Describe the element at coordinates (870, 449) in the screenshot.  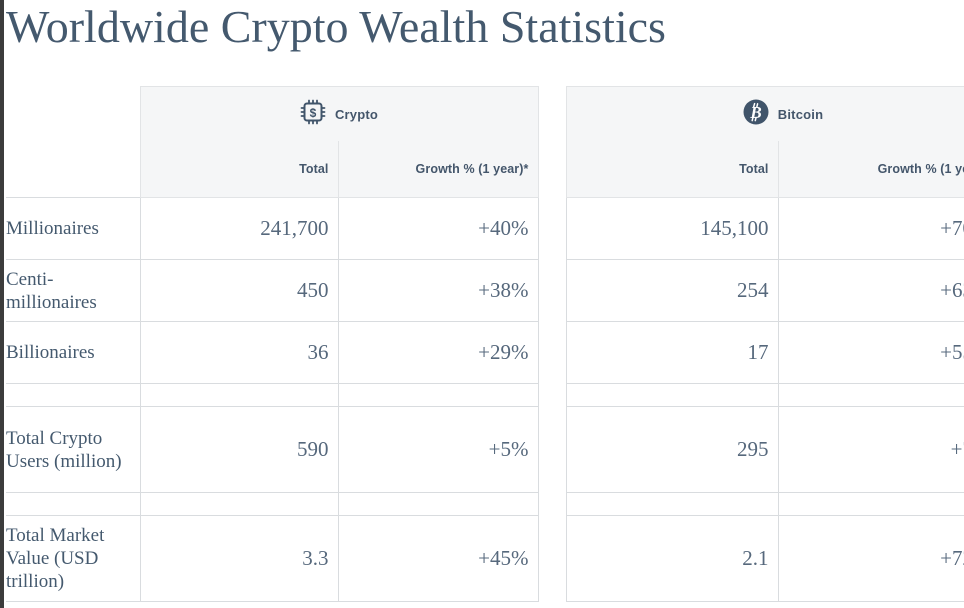
I see `cell-bitcoin-growth: +7%` at that location.